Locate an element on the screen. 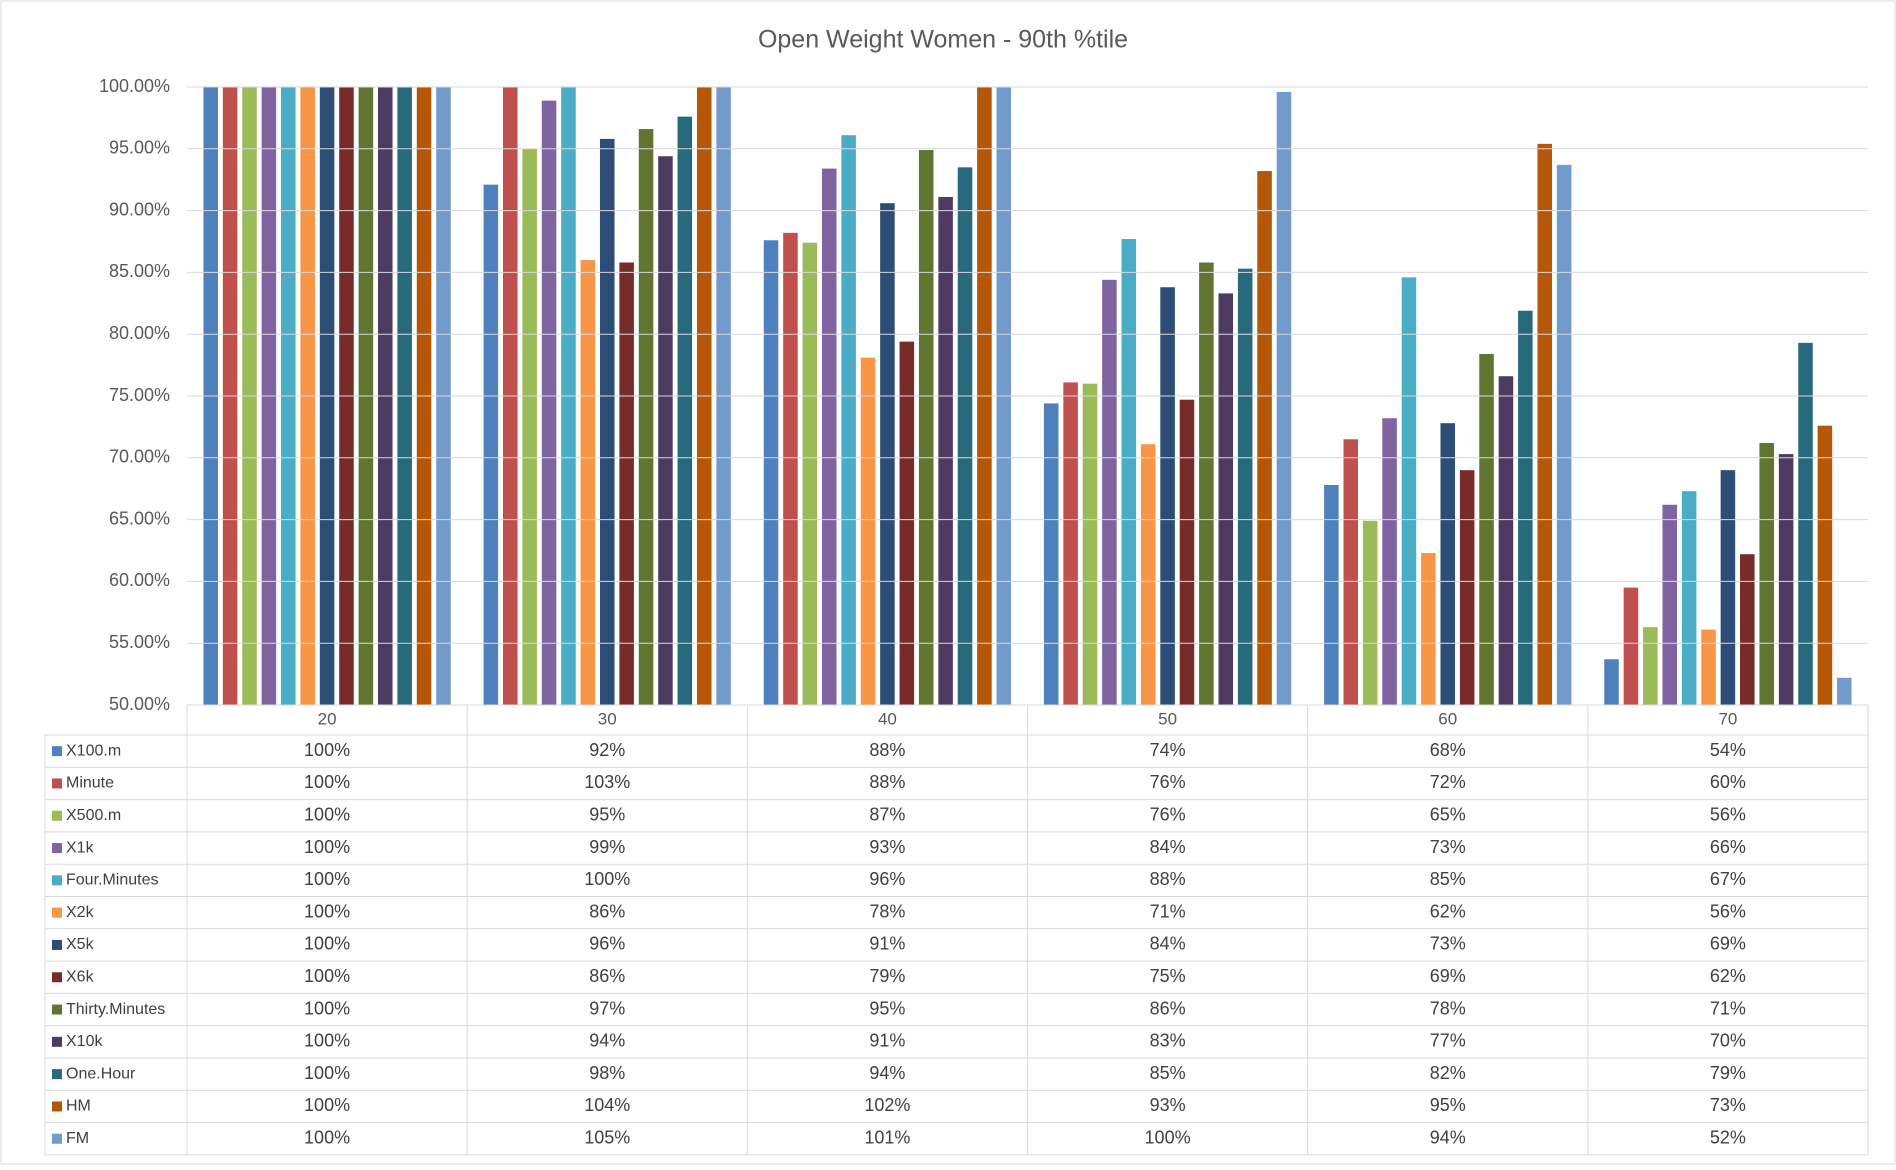 This screenshot has height=1170, width=1896. legend-label: X5k is located at coordinates (80, 944).